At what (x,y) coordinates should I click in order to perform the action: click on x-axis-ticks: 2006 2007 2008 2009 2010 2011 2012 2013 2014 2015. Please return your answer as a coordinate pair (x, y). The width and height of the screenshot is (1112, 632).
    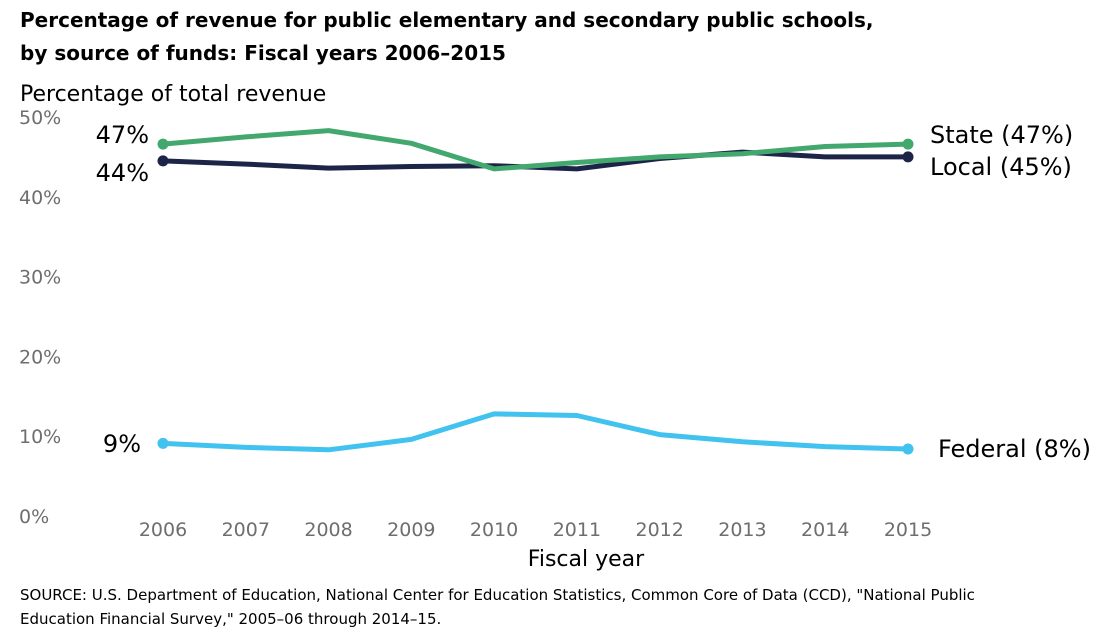
    Looking at the image, I should click on (535, 530).